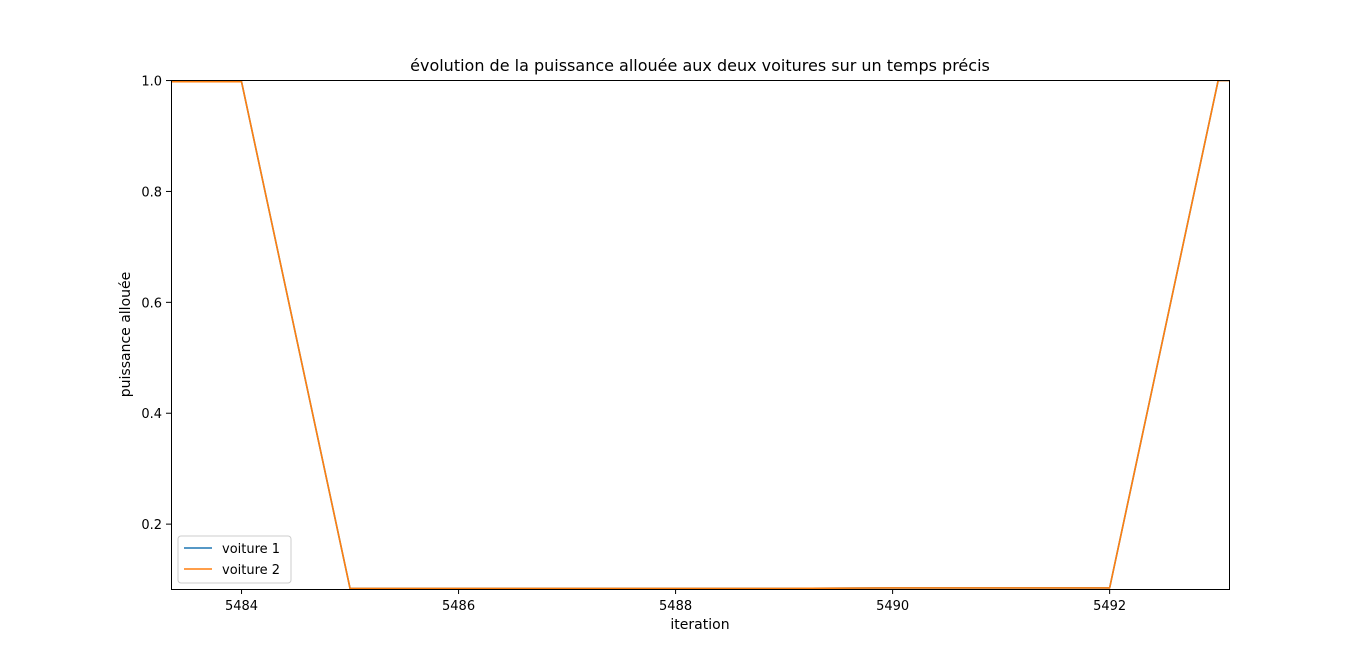 The image size is (1366, 662). What do you see at coordinates (699, 625) in the screenshot?
I see `x-axis-label: iteration` at bounding box center [699, 625].